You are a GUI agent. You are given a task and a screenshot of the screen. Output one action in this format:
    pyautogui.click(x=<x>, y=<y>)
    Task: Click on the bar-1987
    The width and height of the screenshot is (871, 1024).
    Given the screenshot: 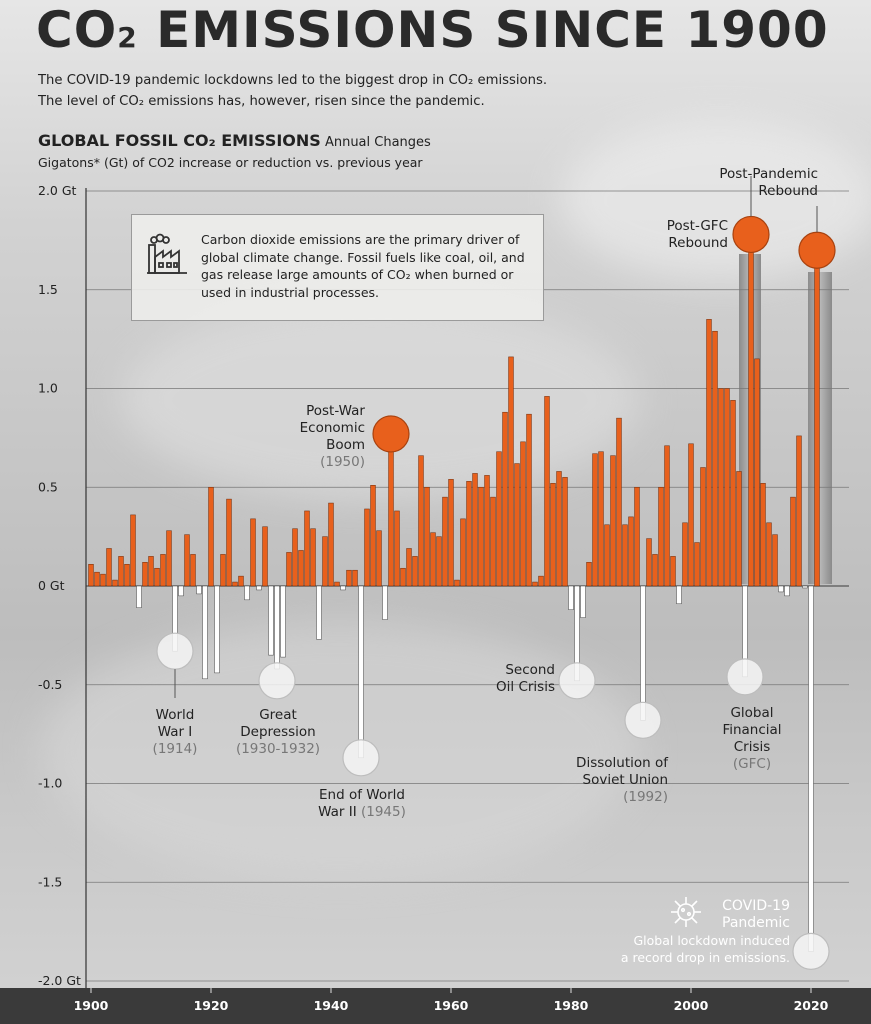 What is the action you would take?
    pyautogui.click(x=613, y=521)
    